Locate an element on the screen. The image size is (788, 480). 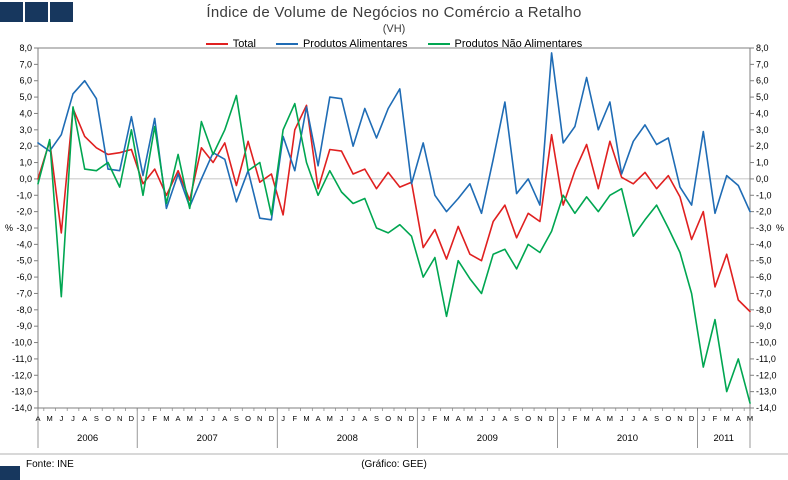
footer-credit: (Gráfico: GEE) is located at coordinates (394, 464).